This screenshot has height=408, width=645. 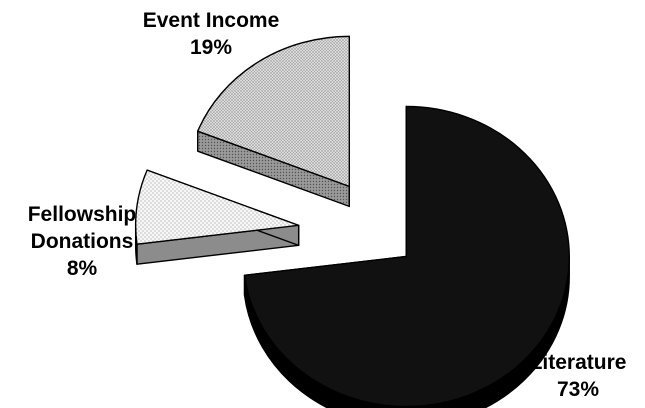 I want to click on slice-event-income, so click(x=273, y=121).